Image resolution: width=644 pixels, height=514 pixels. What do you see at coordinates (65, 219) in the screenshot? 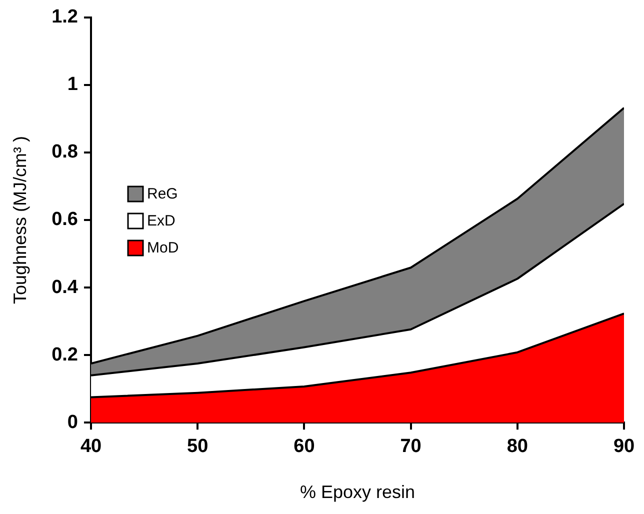
I see `y-tick-label: 0.6` at bounding box center [65, 219].